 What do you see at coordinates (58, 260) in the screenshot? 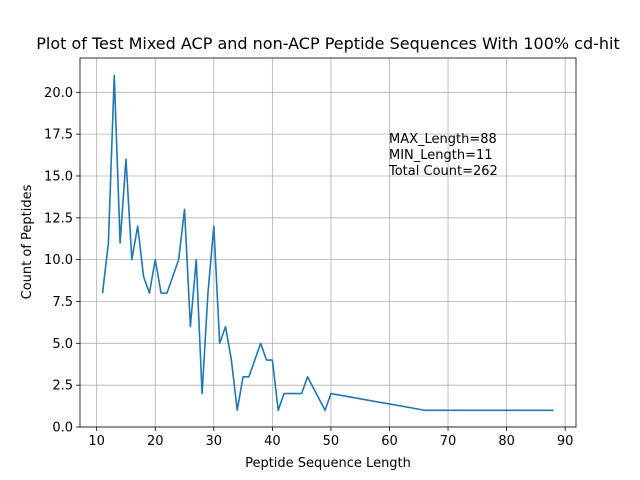
I see `y-tick-label: 10.0` at bounding box center [58, 260].